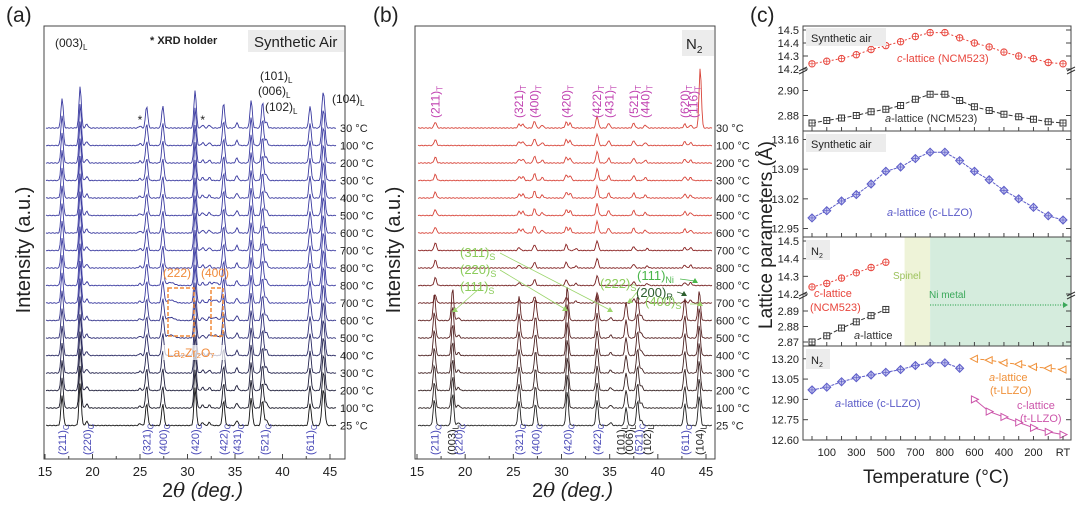 This screenshot has height=509, width=1080. I want to click on x-tick-label: RT, so click(1063, 453).